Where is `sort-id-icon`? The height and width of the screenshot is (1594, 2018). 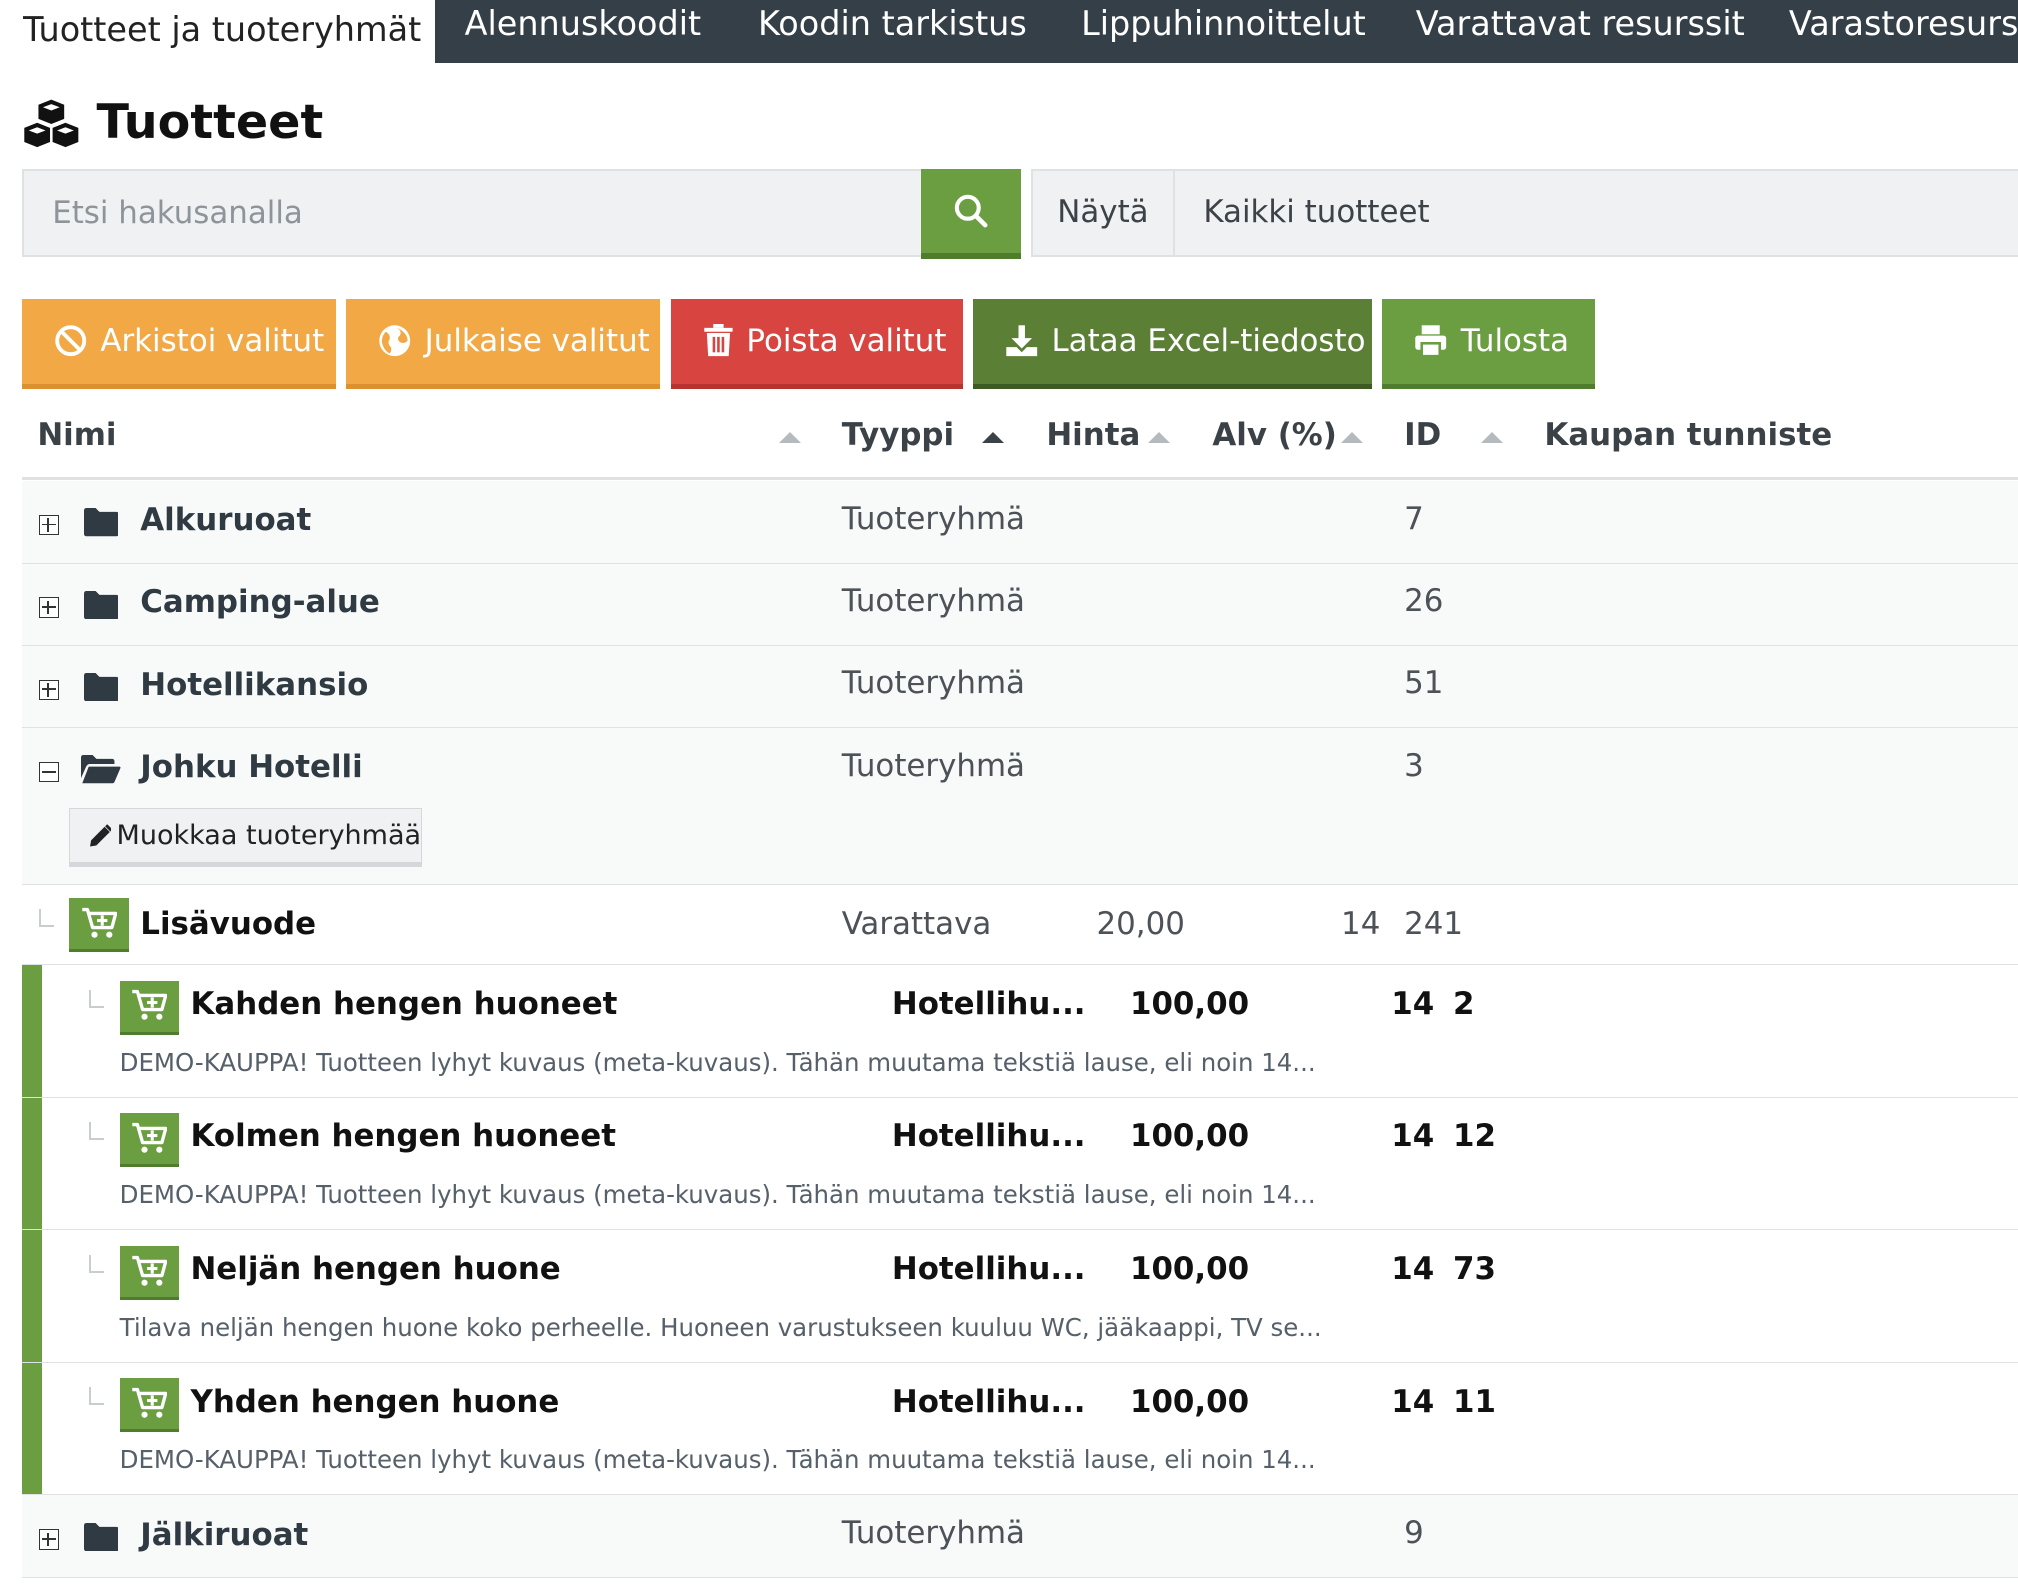 sort-id-icon is located at coordinates (1492, 438).